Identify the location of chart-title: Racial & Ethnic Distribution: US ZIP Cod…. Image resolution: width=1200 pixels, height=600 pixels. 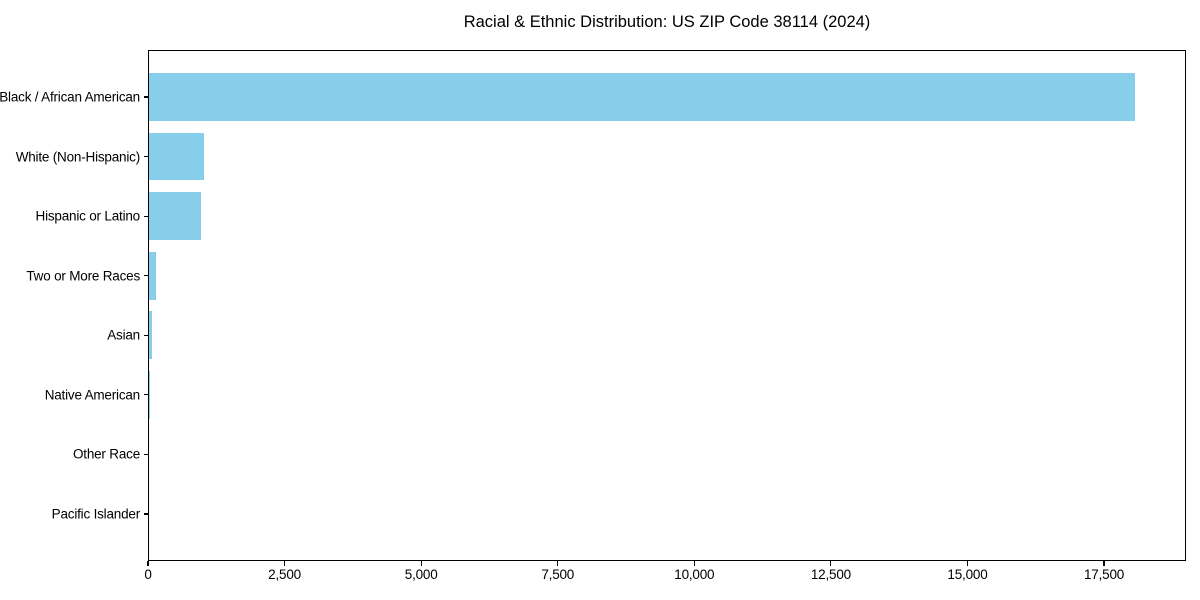
(667, 22).